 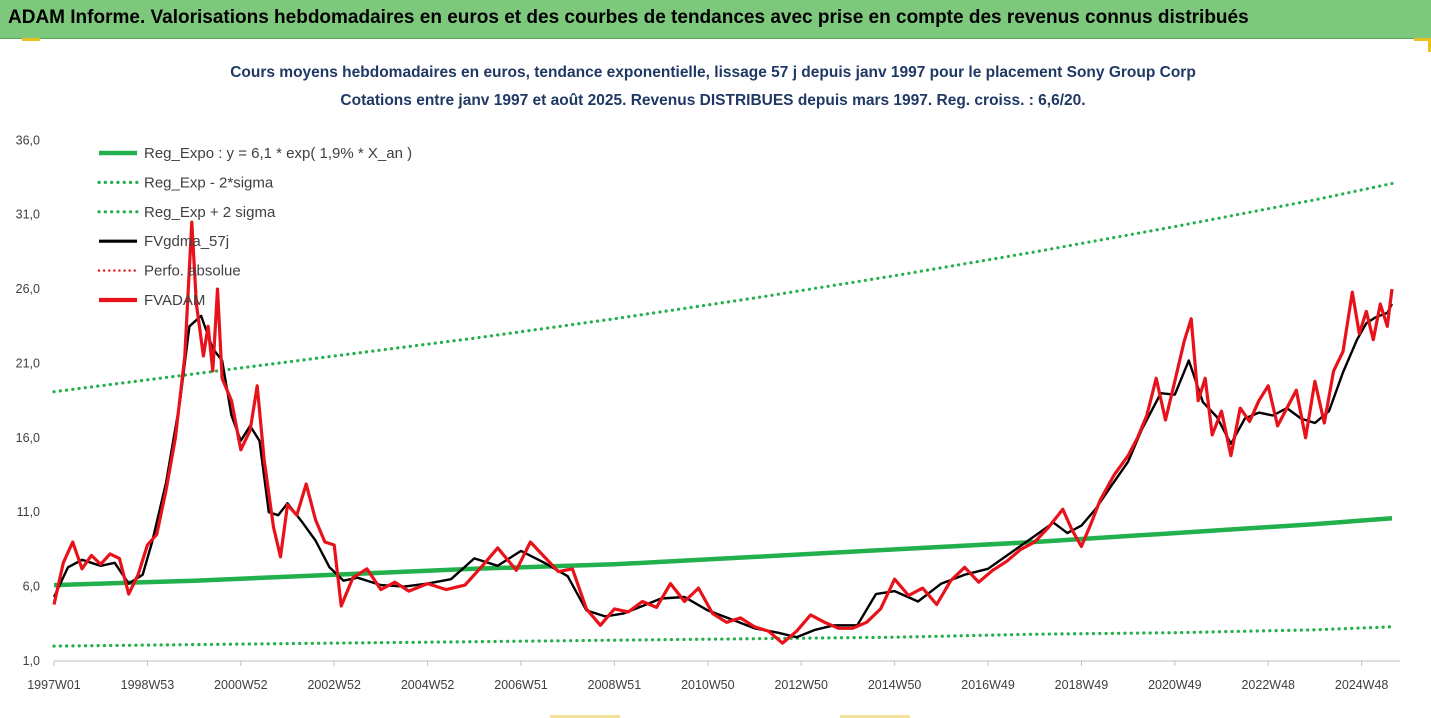 What do you see at coordinates (1362, 685) in the screenshot?
I see `x-tick-label: 2024W48` at bounding box center [1362, 685].